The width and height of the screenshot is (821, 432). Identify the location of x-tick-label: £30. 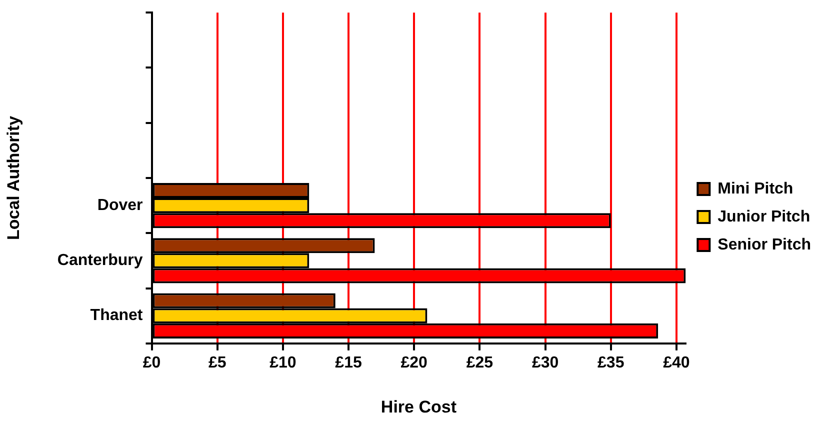
(545, 363).